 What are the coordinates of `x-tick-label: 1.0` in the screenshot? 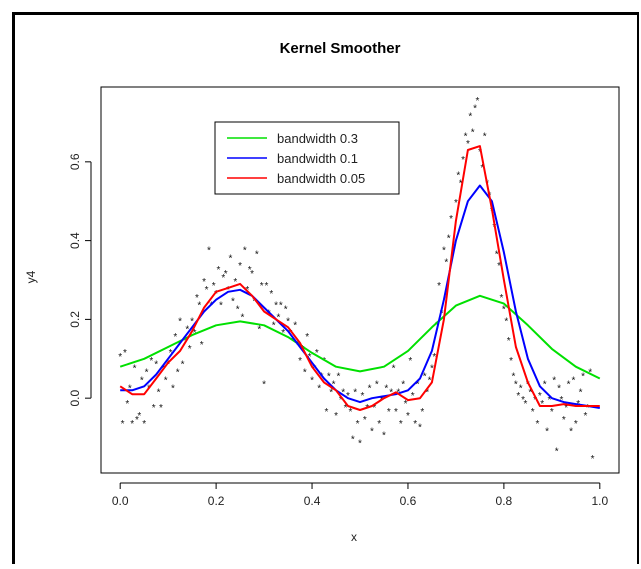 It's located at (599, 501).